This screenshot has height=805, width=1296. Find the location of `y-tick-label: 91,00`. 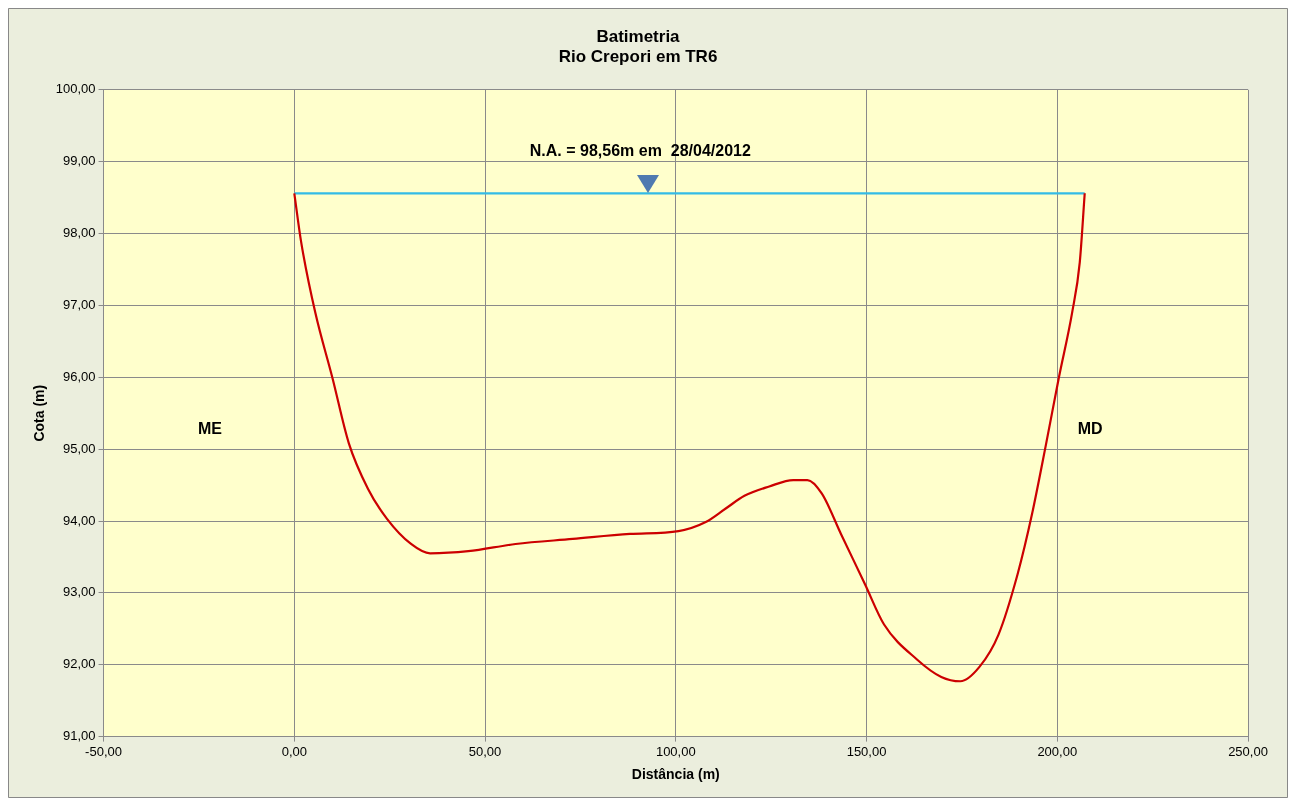

y-tick-label: 91,00 is located at coordinates (79, 736).